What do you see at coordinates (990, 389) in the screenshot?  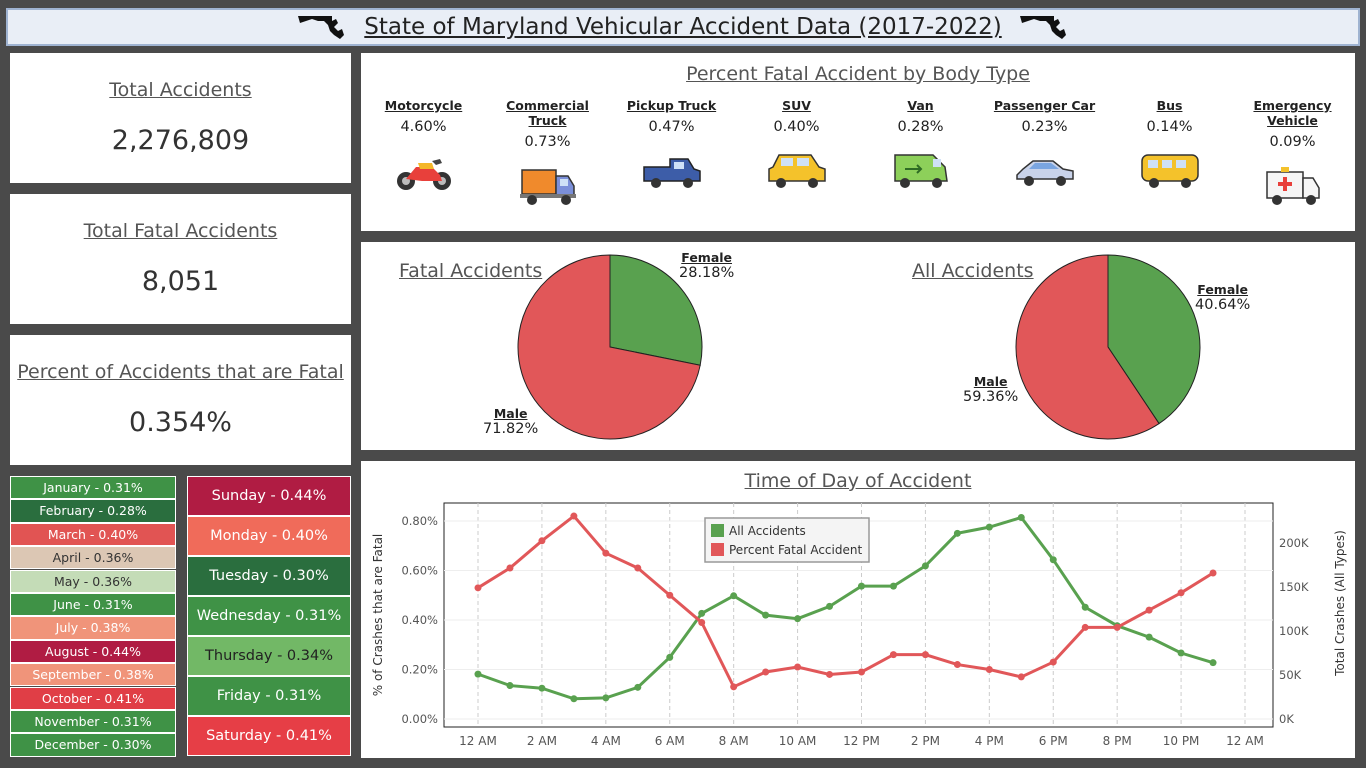 I see `all-male-label: Male 59.36%` at bounding box center [990, 389].